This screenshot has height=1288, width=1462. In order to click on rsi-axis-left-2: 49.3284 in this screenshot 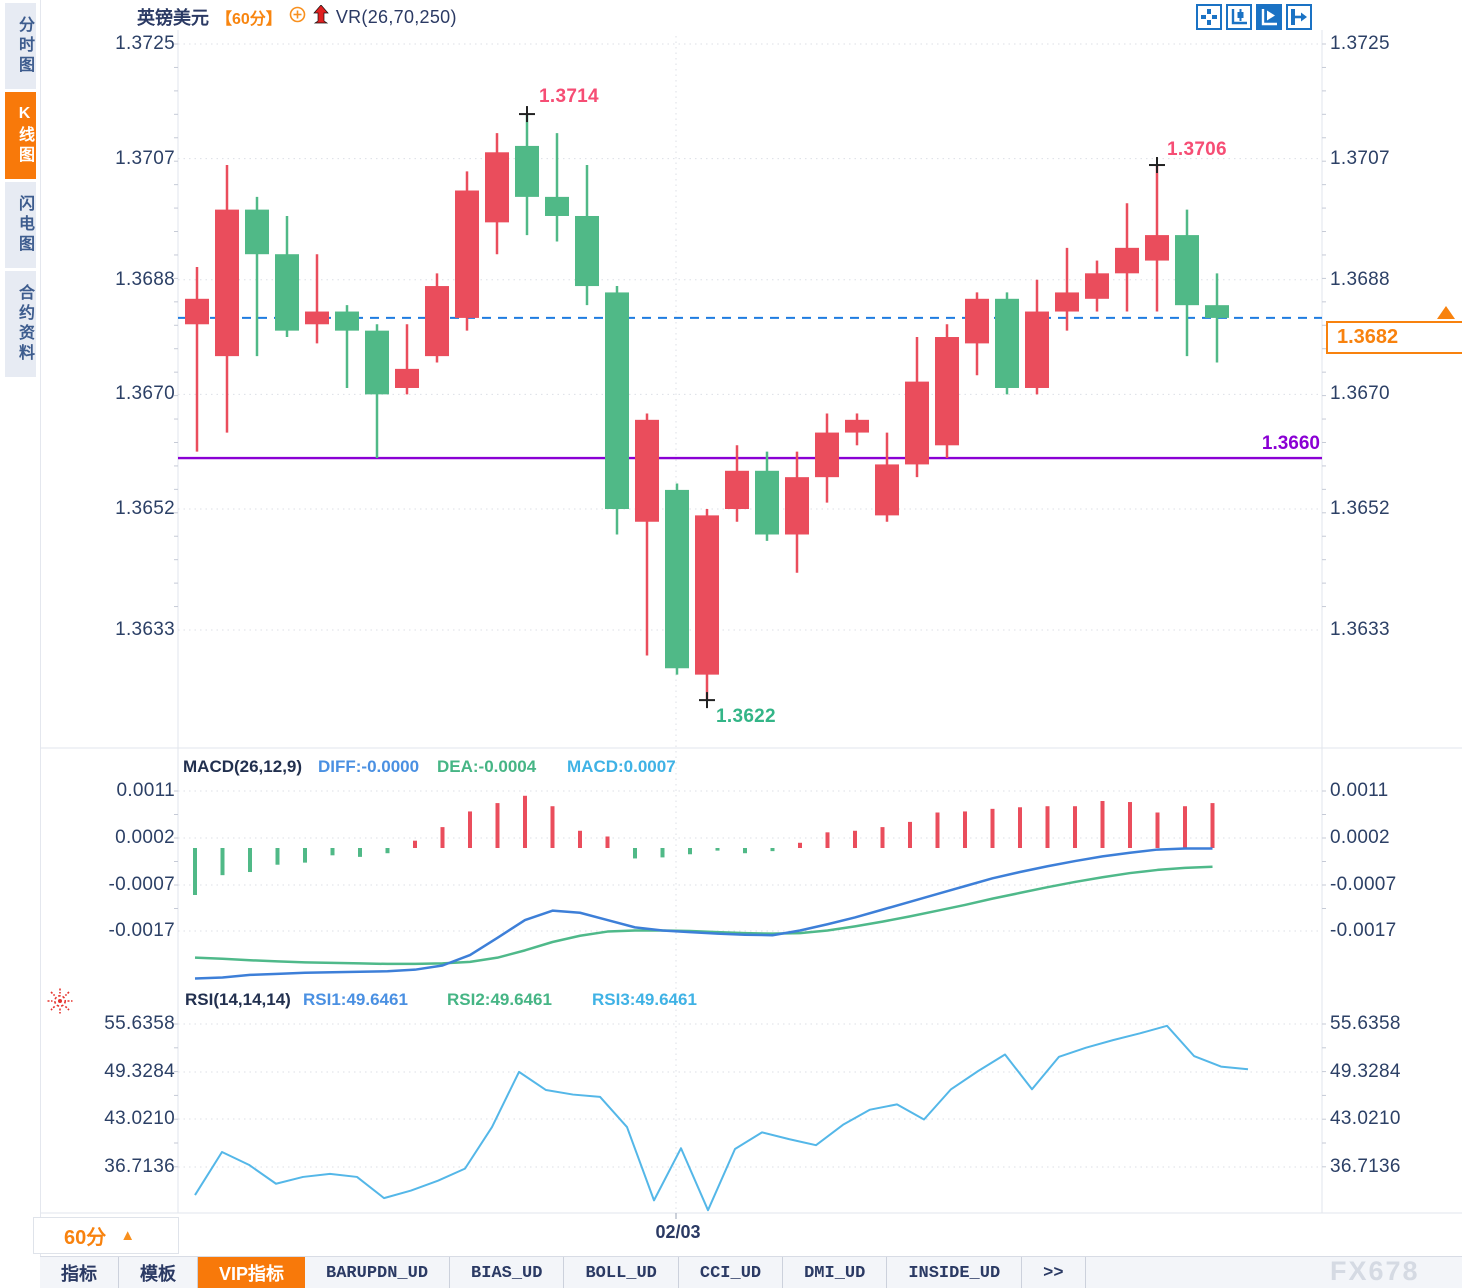, I will do `click(139, 1071)`.